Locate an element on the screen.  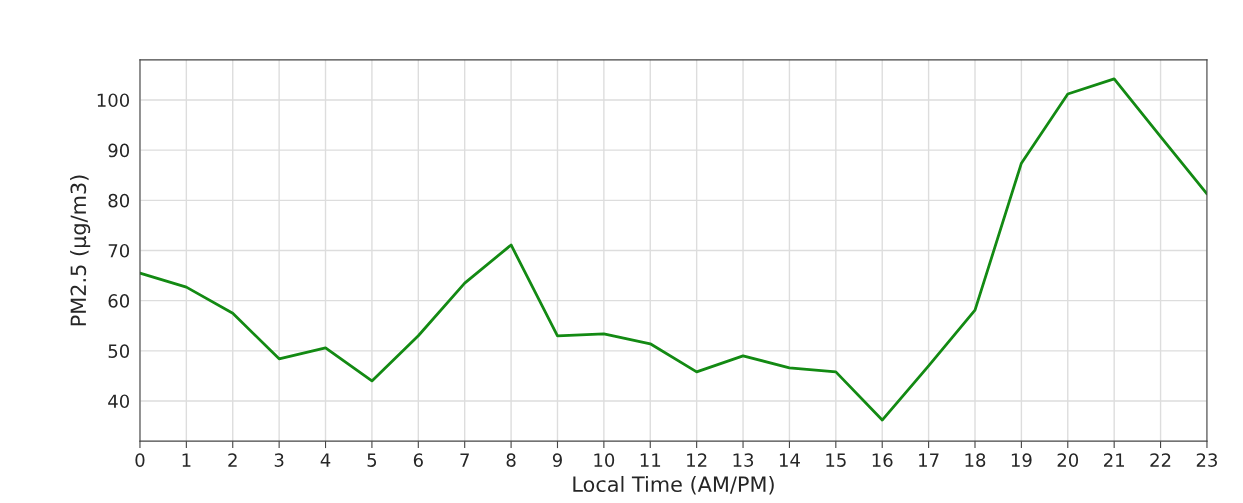
x-tick-label: 10 is located at coordinates (604, 460).